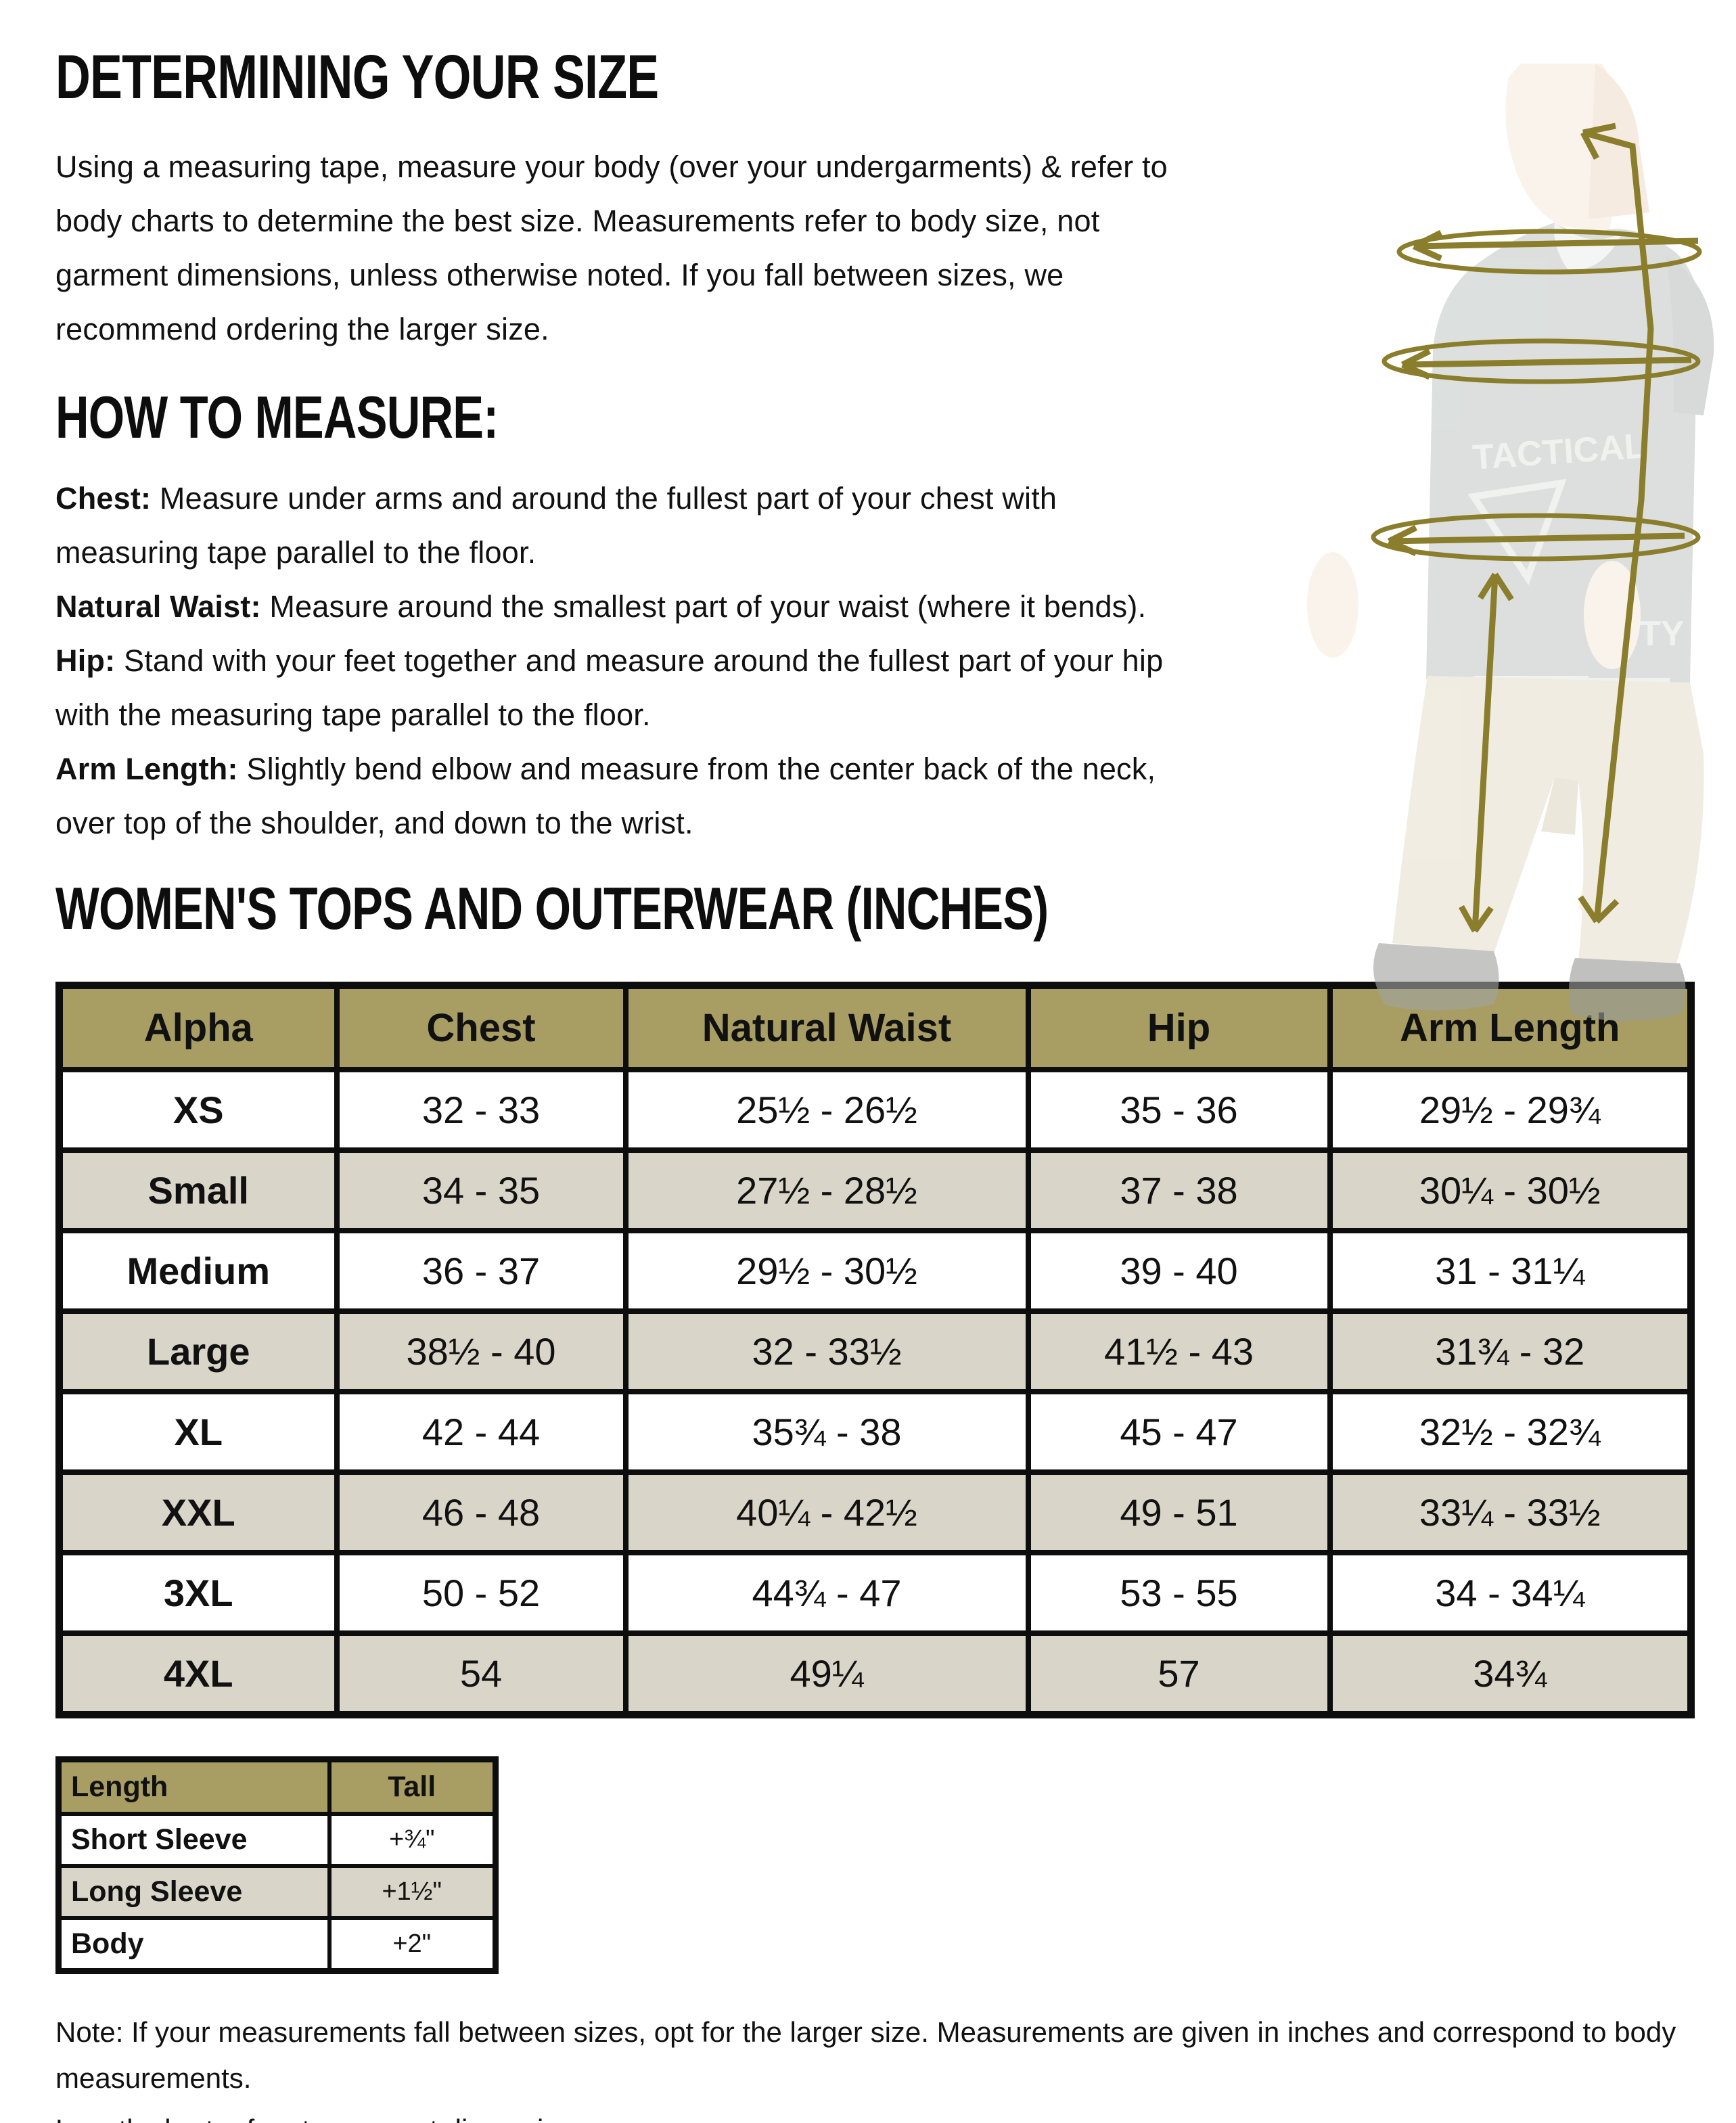  I want to click on column-header-tall: Tall, so click(412, 1787).